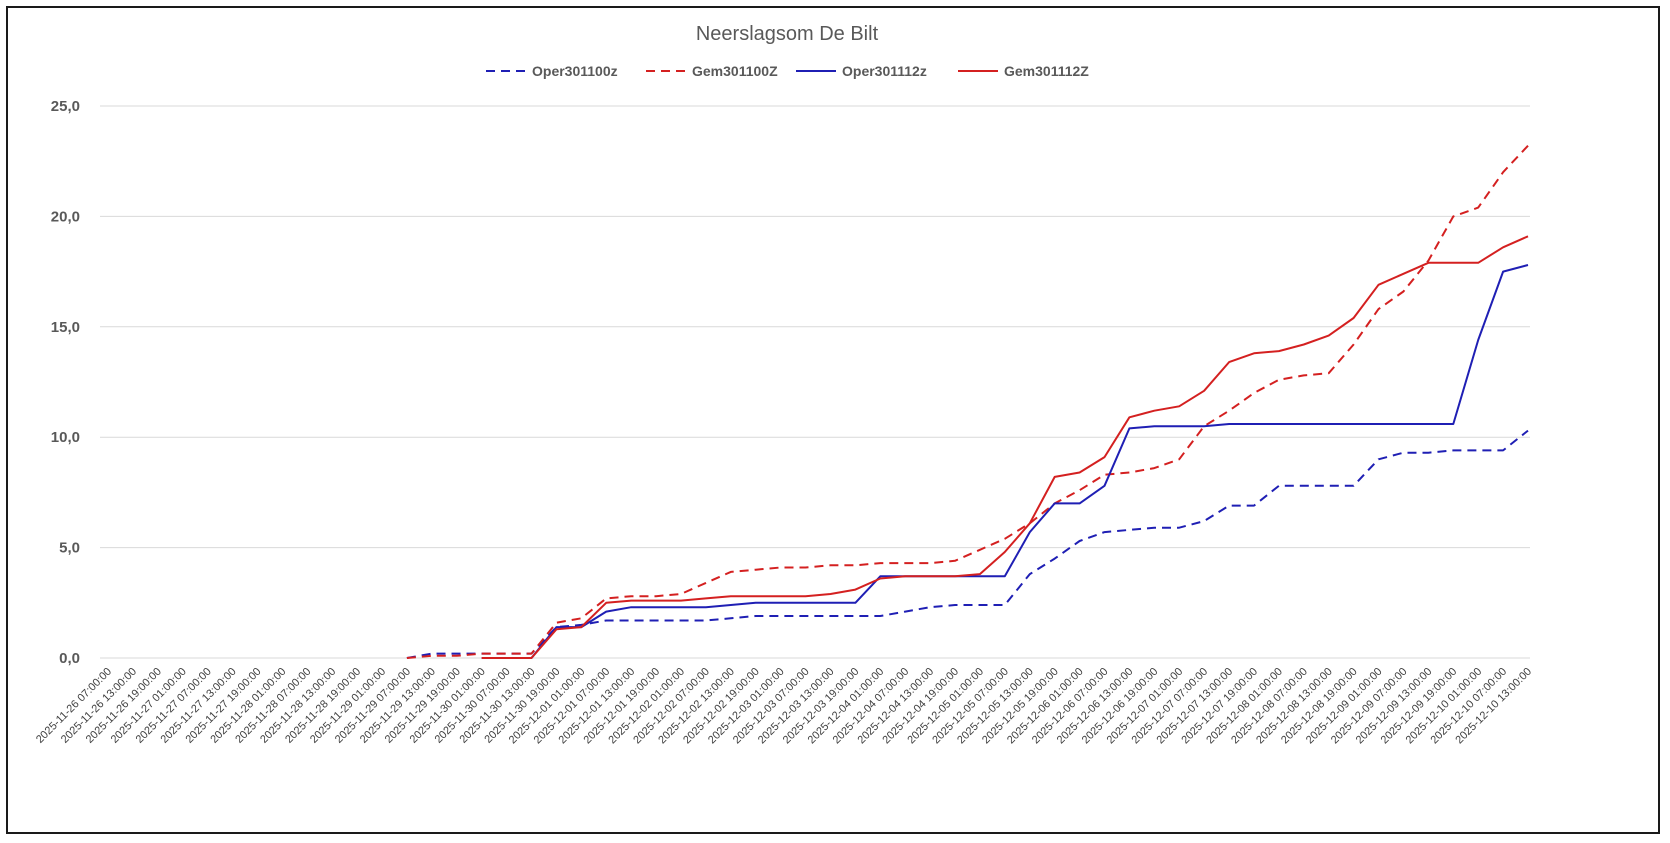 The image size is (1670, 843). I want to click on y-tick-label: 5,0, so click(69, 548).